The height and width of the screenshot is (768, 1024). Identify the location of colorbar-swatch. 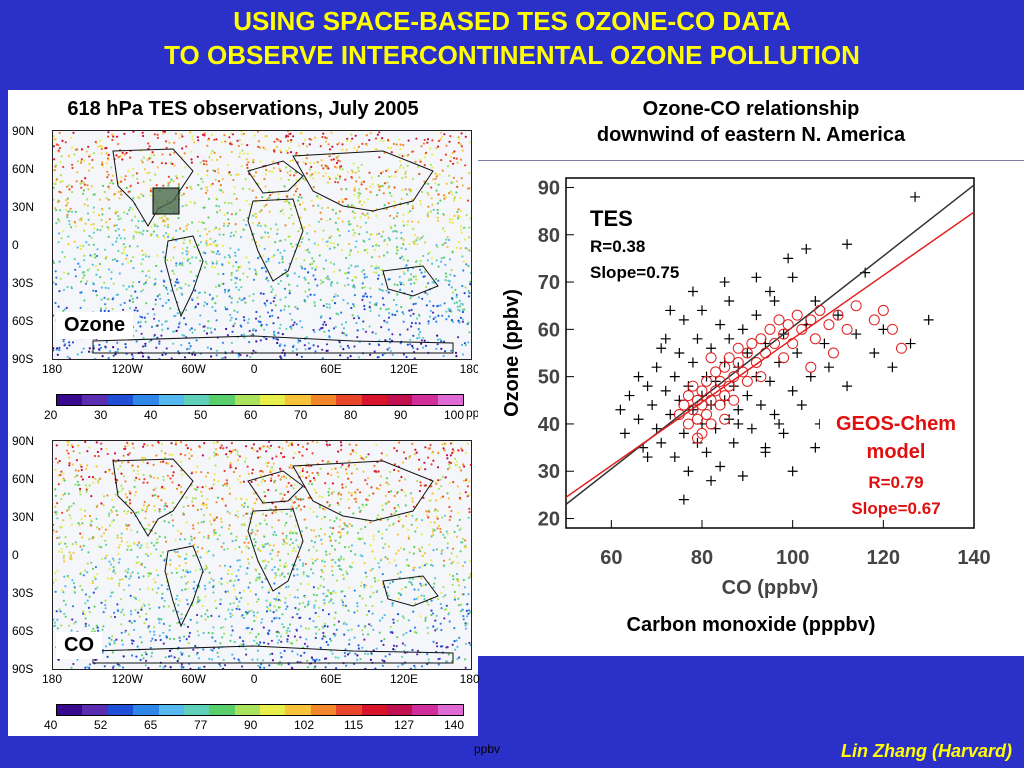
(95, 400).